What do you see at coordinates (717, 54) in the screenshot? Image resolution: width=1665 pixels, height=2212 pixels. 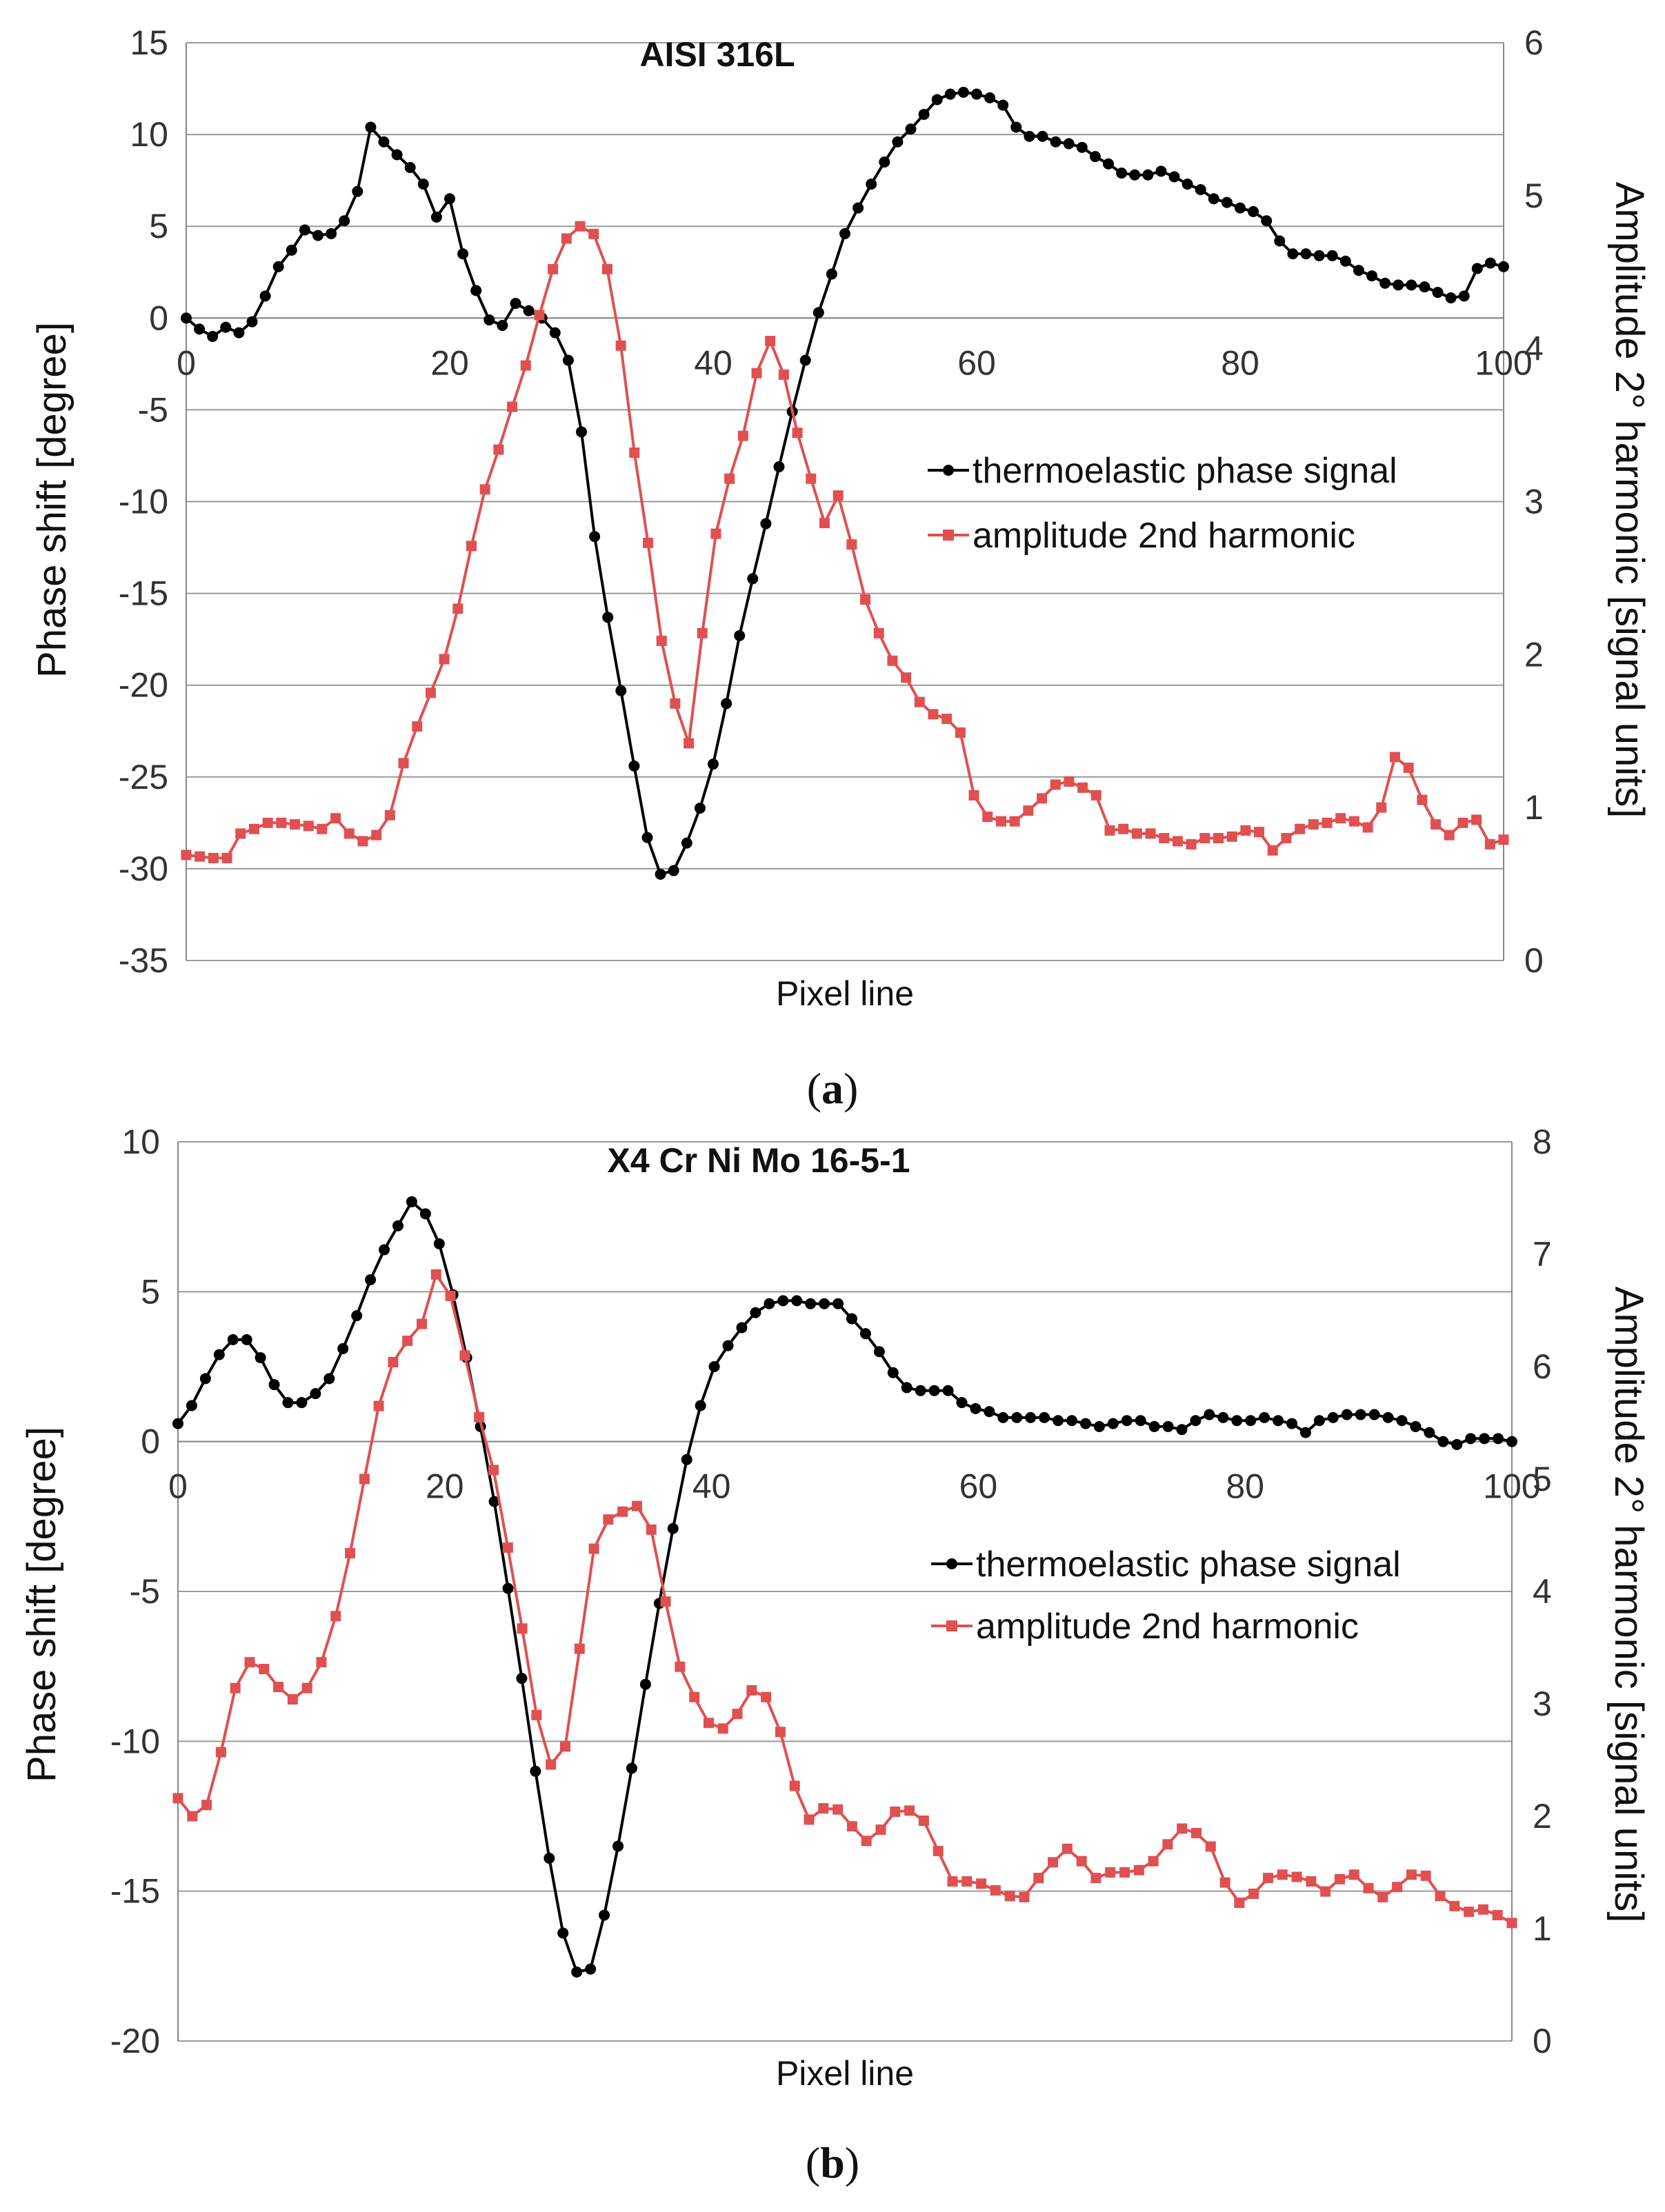 I see `chart-title: AISI 316L` at bounding box center [717, 54].